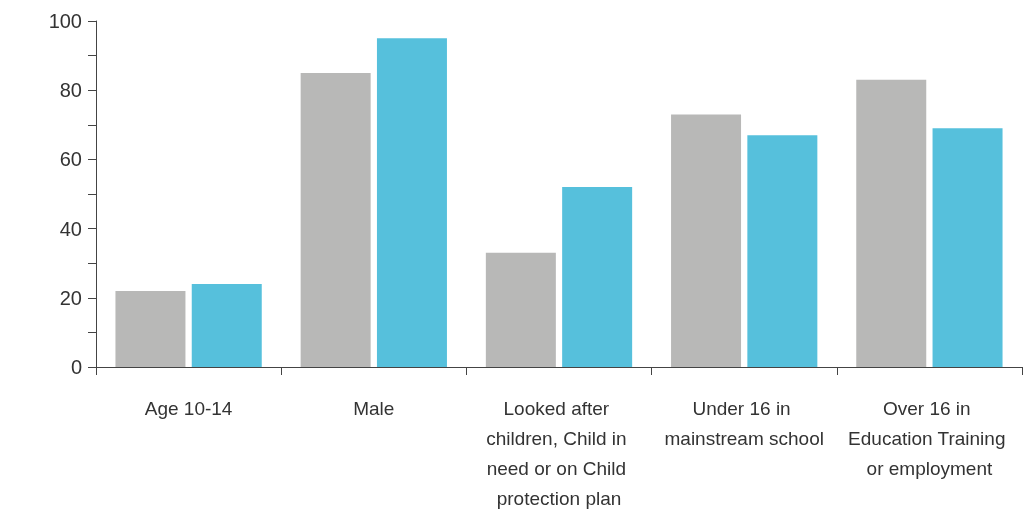 The image size is (1032, 521). I want to click on y-tick-label: 100, so click(65, 21).